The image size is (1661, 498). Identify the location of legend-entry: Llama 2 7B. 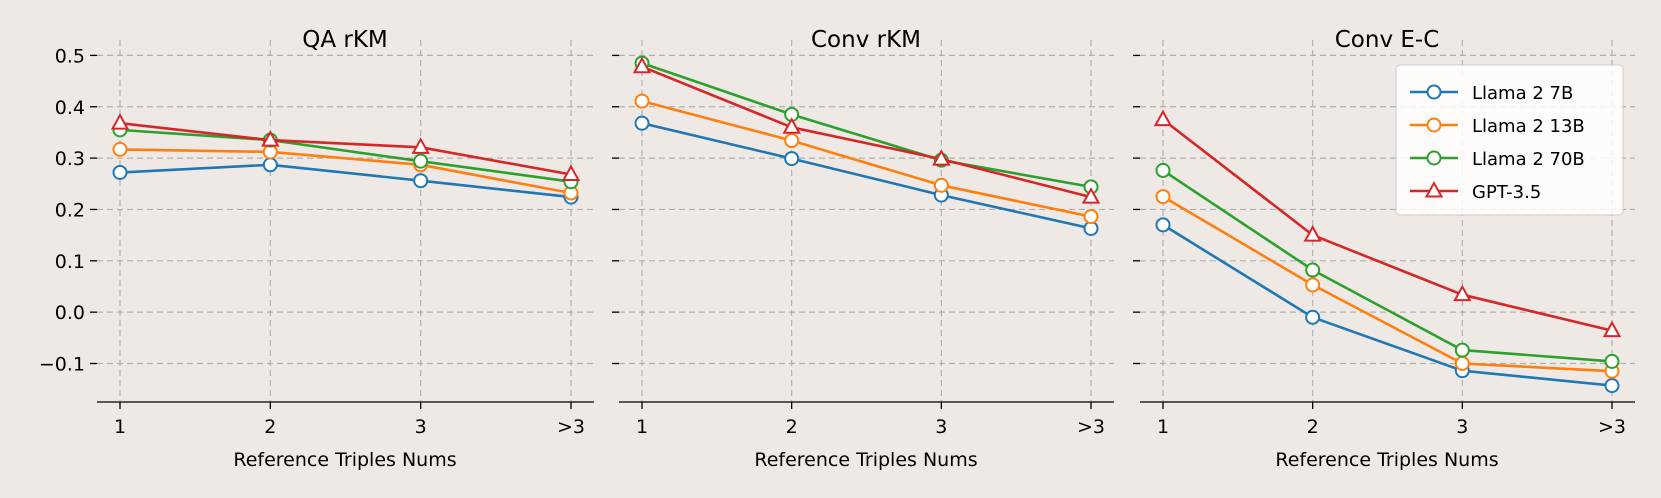
(1491, 93).